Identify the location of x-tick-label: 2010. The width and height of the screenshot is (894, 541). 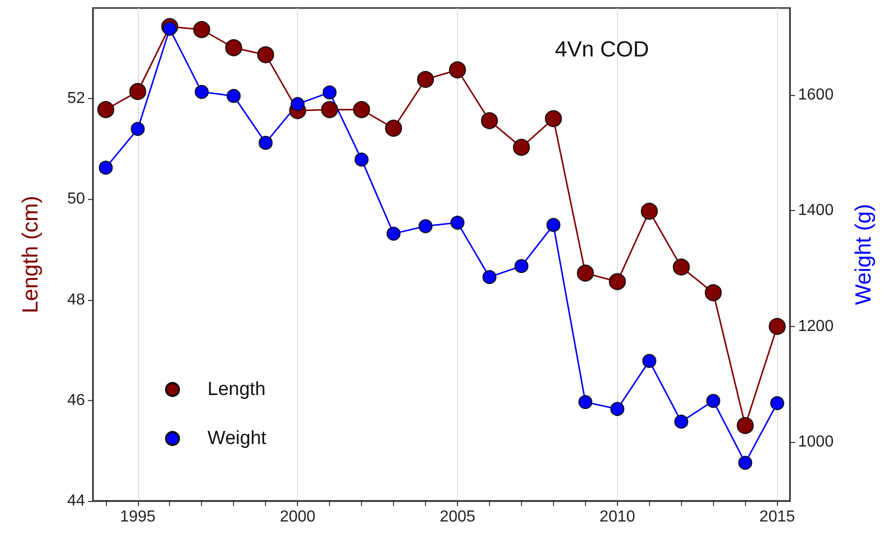
(618, 517).